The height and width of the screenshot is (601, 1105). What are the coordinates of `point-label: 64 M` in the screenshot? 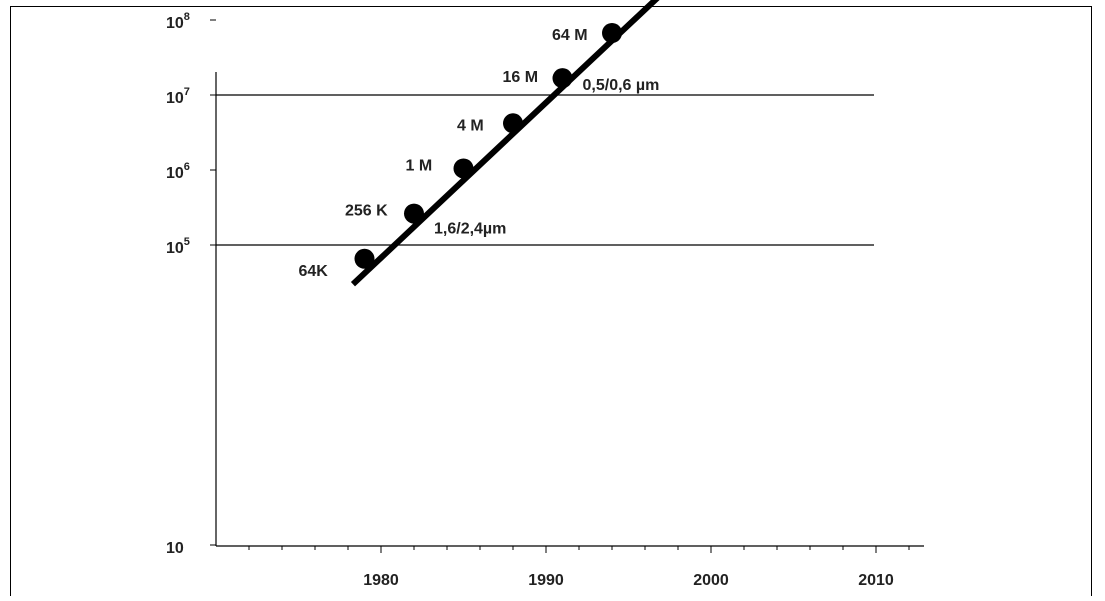 It's located at (570, 35).